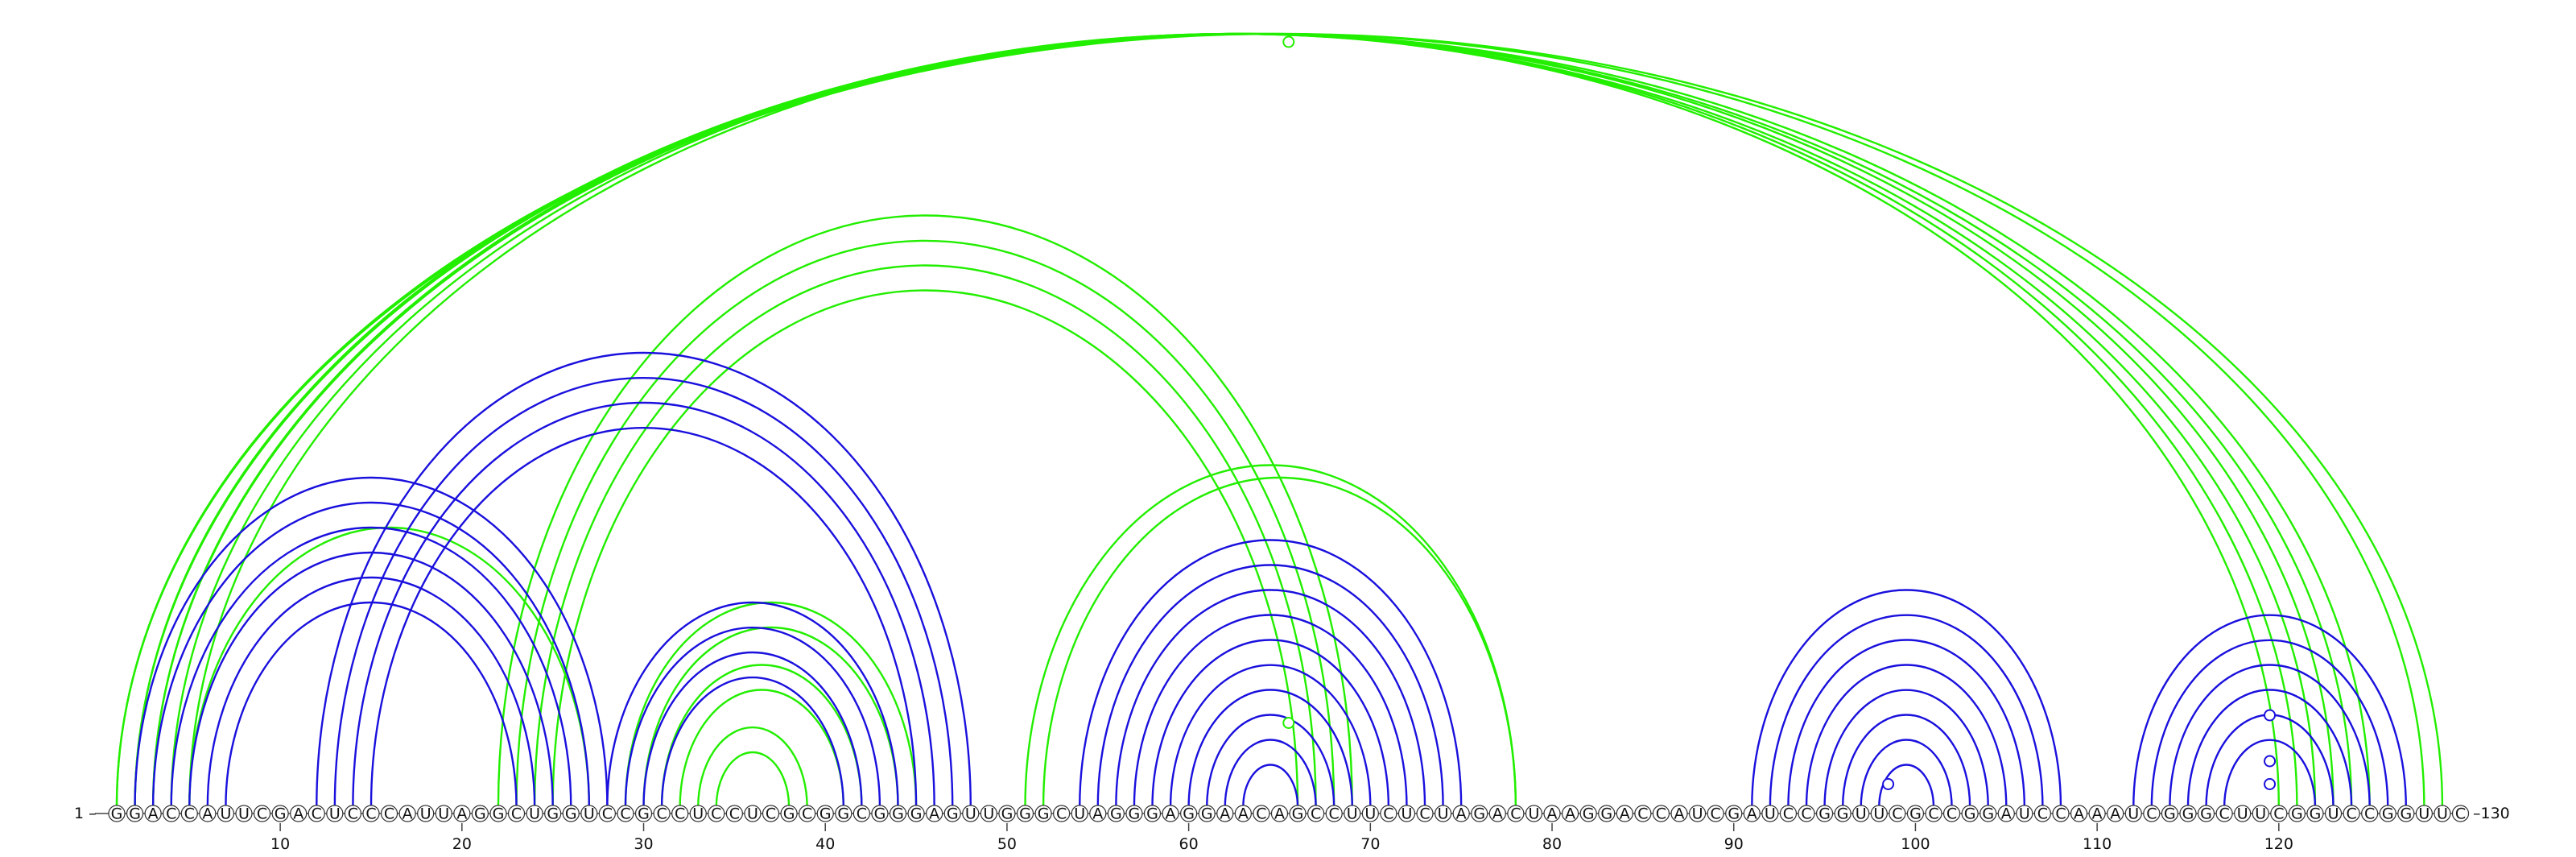 The height and width of the screenshot is (857, 2576). Describe the element at coordinates (1007, 844) in the screenshot. I see `tick-label: 50` at that location.